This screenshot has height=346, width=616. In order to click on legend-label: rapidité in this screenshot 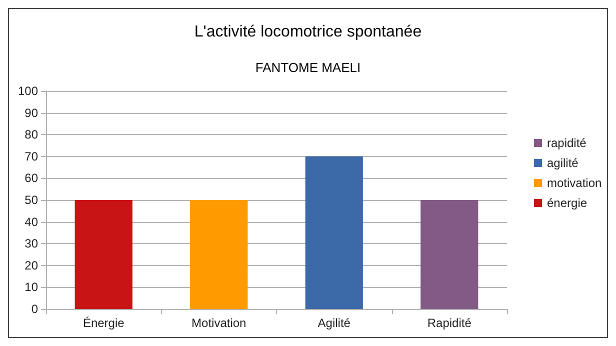, I will do `click(567, 143)`.